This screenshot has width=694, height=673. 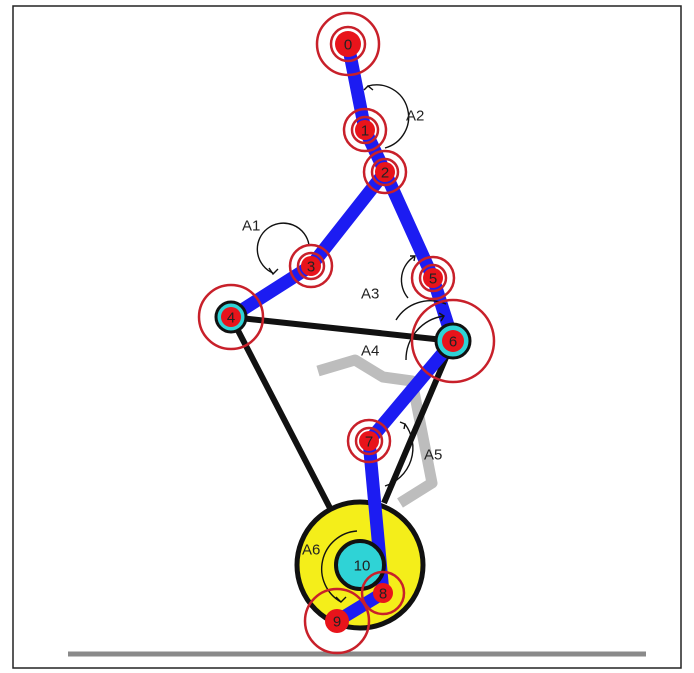 I want to click on joint-label-9: 9, so click(x=337, y=622).